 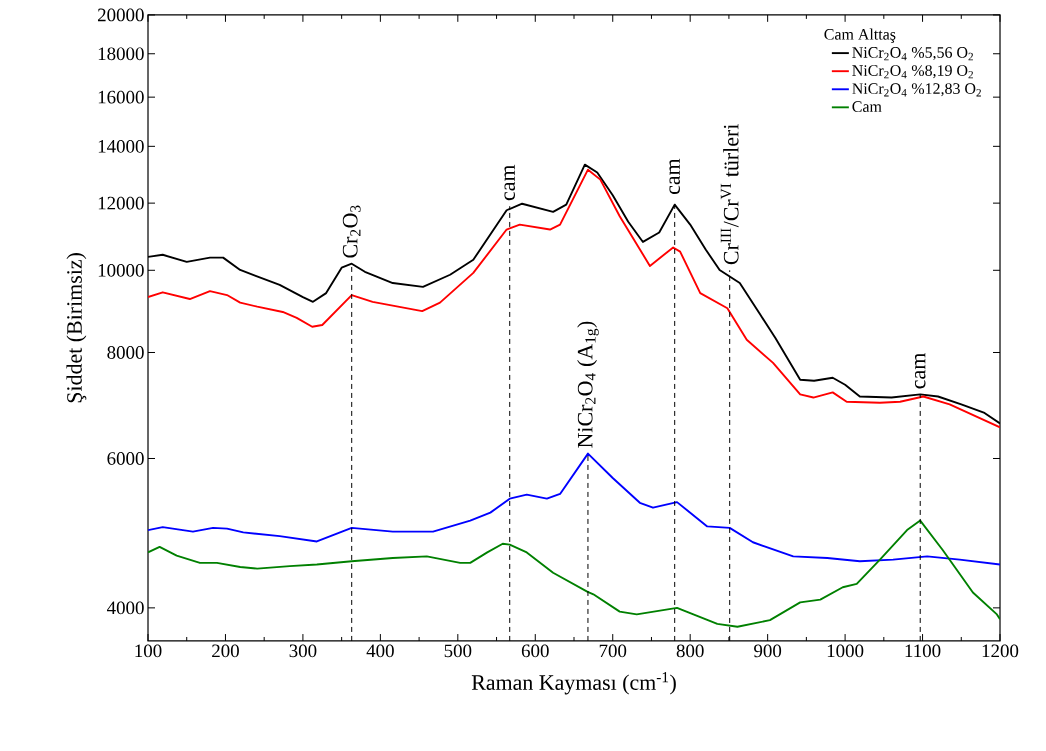 What do you see at coordinates (867, 107) in the screenshot?
I see `legend-label: Cam` at bounding box center [867, 107].